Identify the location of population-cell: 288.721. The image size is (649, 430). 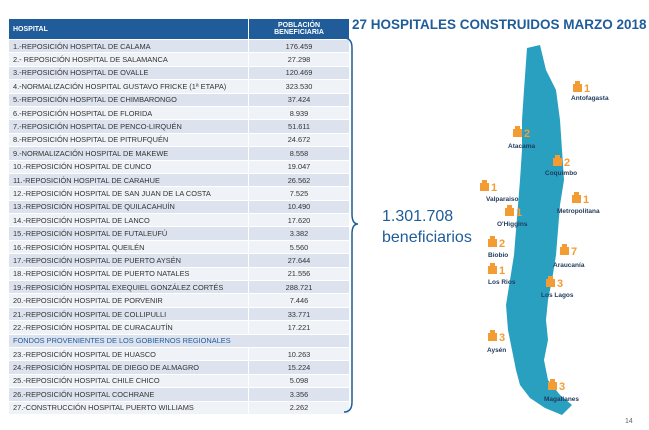
(299, 287).